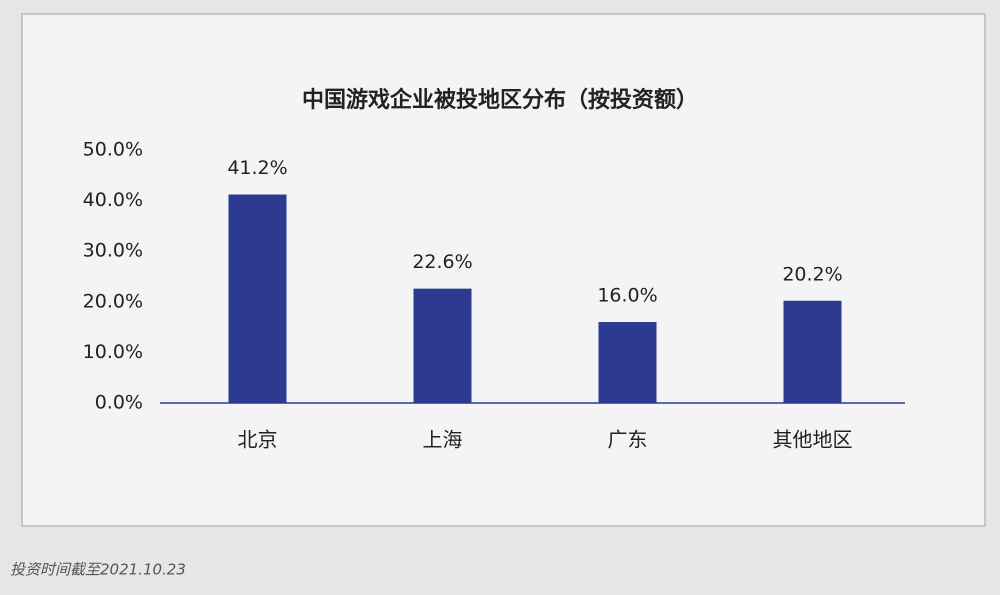 This screenshot has width=1000, height=595. Describe the element at coordinates (98, 570) in the screenshot. I see `footnote: 投资时间截至2021.10.23` at that location.